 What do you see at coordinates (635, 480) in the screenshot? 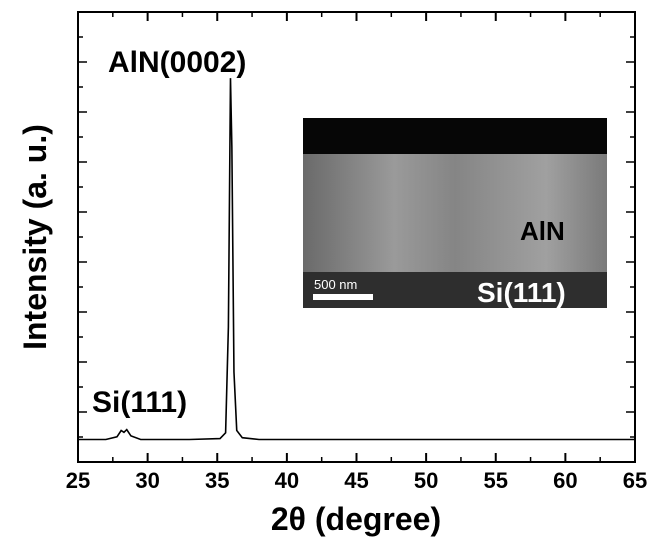
I see `x-tick-label: 65` at bounding box center [635, 480].